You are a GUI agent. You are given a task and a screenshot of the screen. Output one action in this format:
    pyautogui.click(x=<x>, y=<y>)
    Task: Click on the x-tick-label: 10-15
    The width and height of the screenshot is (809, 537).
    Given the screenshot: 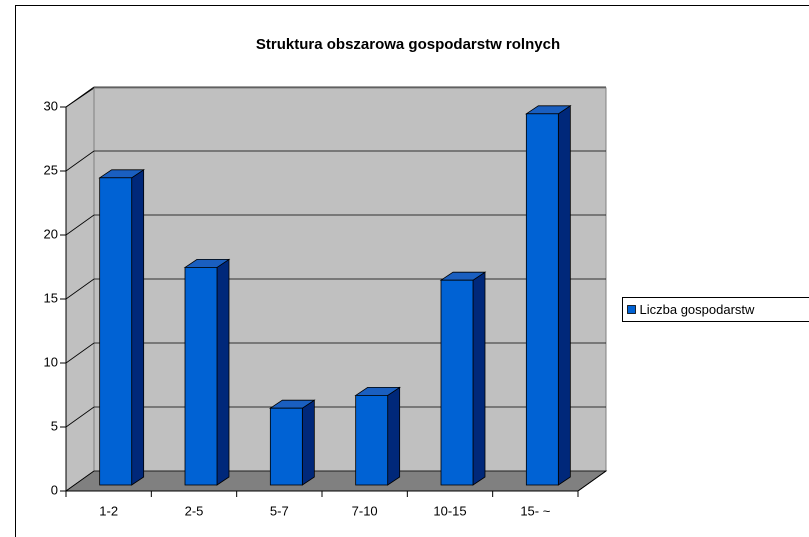 What is the action you would take?
    pyautogui.click(x=449, y=510)
    